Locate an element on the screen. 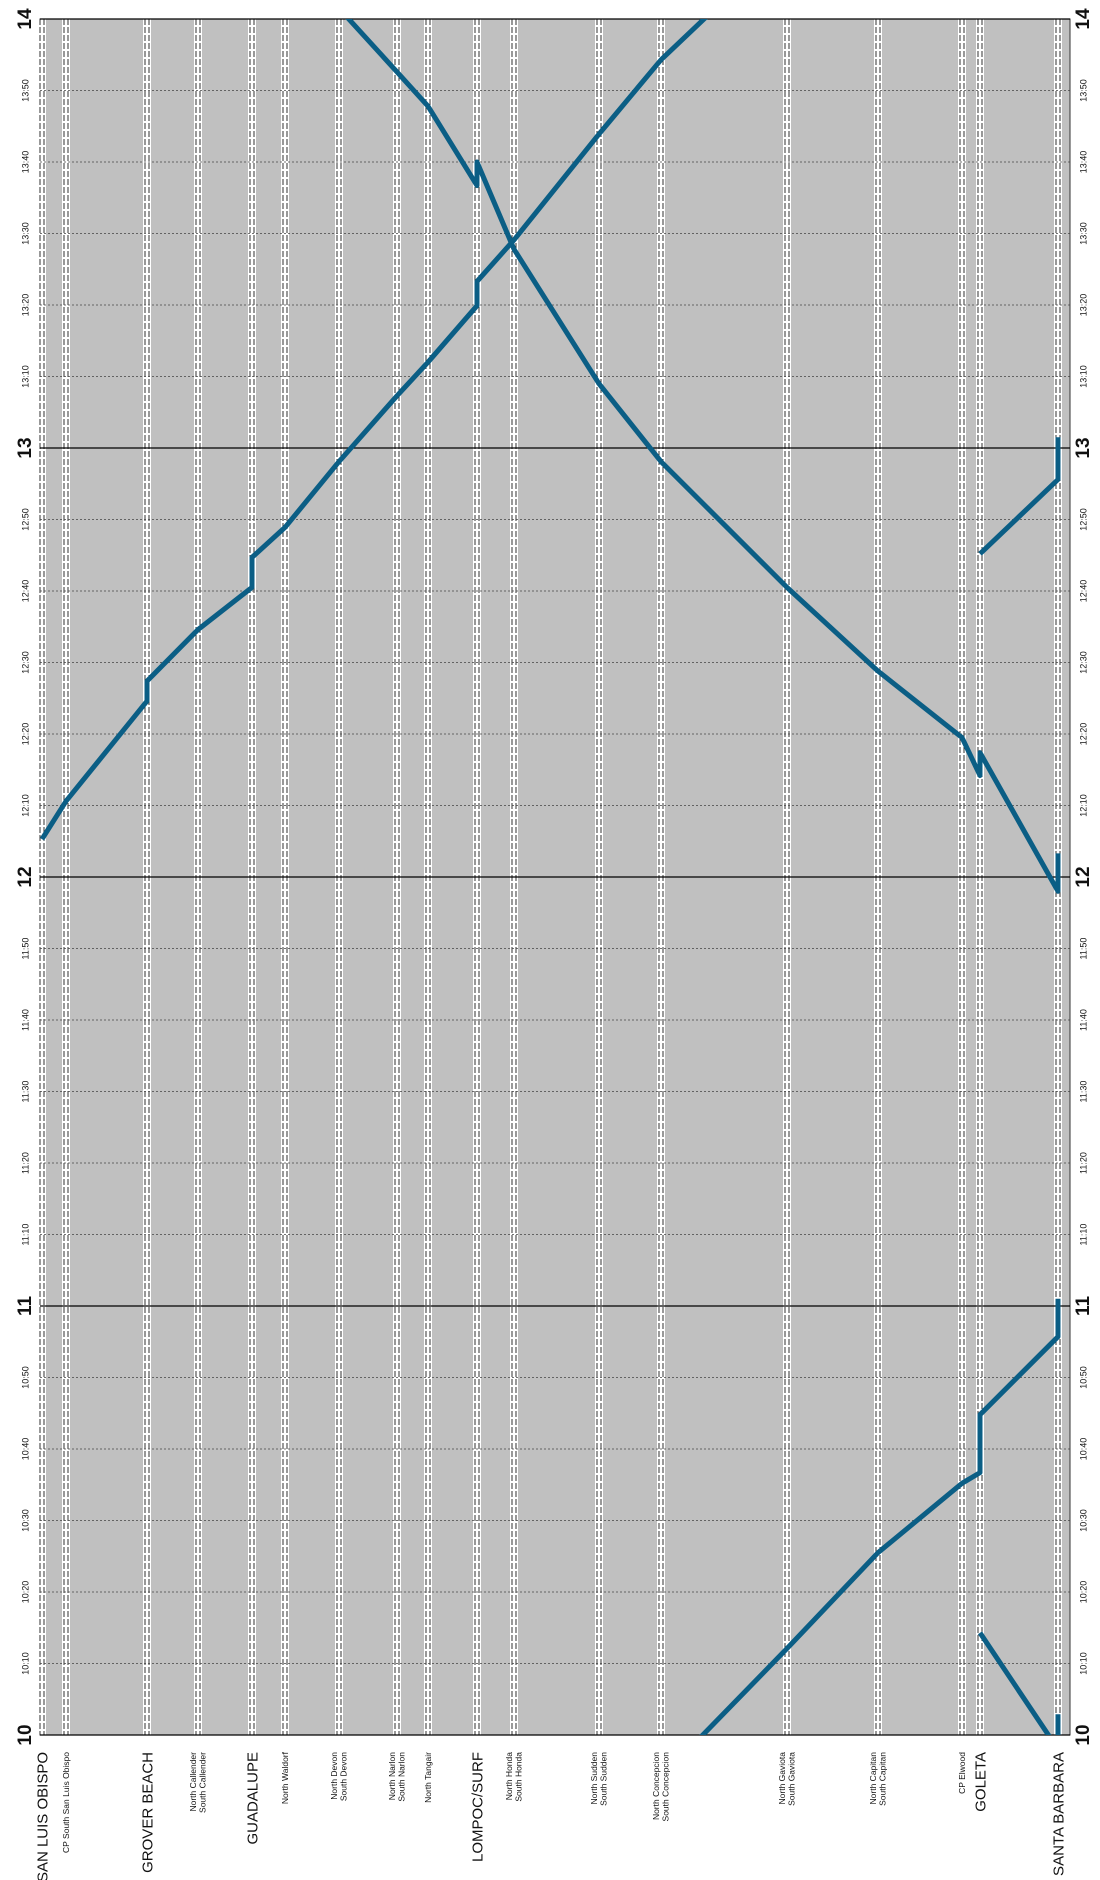 Image resolution: width=1100 pixels, height=1880 pixels. station-label: SANTA BARBARA is located at coordinates (1058, 1814).